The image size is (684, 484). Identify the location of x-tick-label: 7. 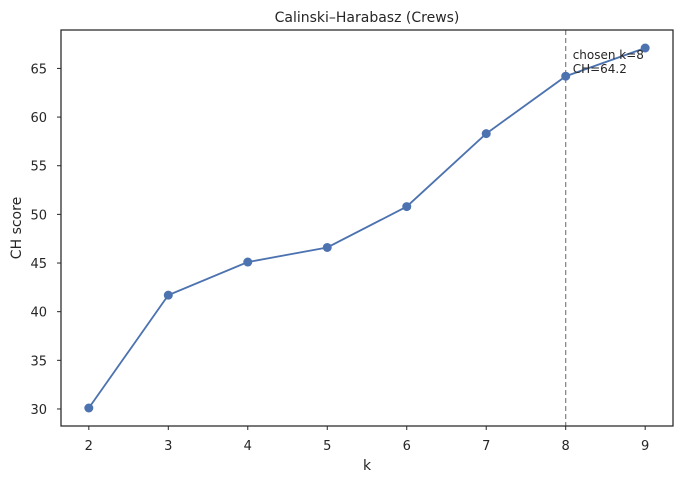
(486, 446).